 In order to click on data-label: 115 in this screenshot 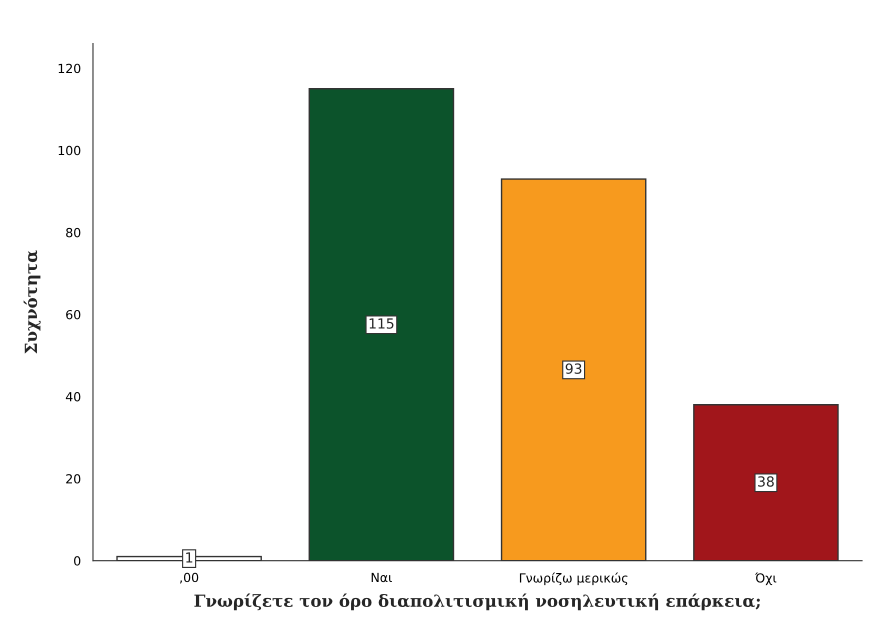, I will do `click(382, 323)`.